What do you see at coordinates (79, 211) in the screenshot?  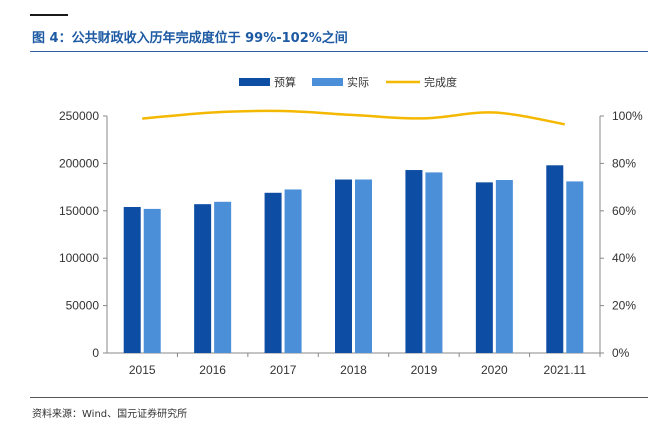 I see `y-tick-label-left: 150000` at bounding box center [79, 211].